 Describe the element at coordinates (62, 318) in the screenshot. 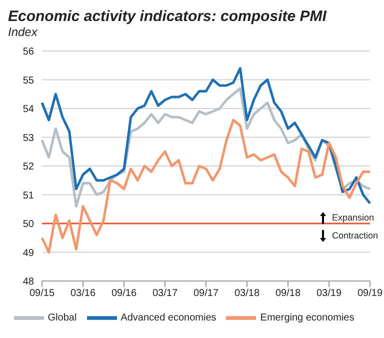

I see `legend-label: Global` at that location.